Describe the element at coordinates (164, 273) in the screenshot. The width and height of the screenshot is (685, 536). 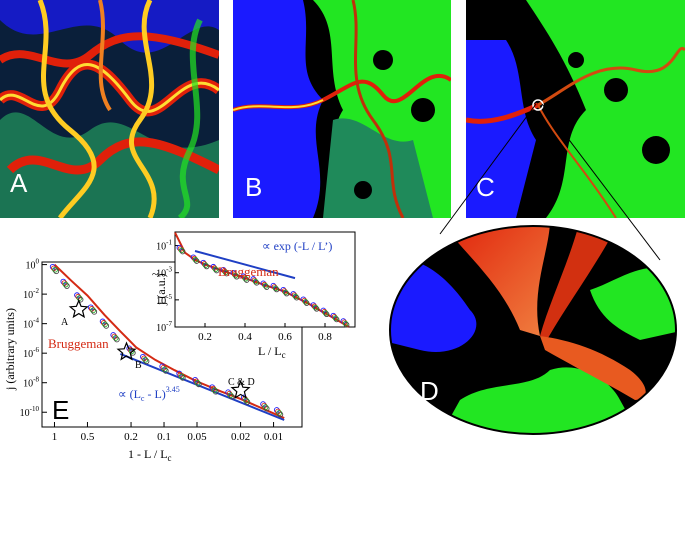
I see `inset-ytick-label: 10⁻³` at that location.